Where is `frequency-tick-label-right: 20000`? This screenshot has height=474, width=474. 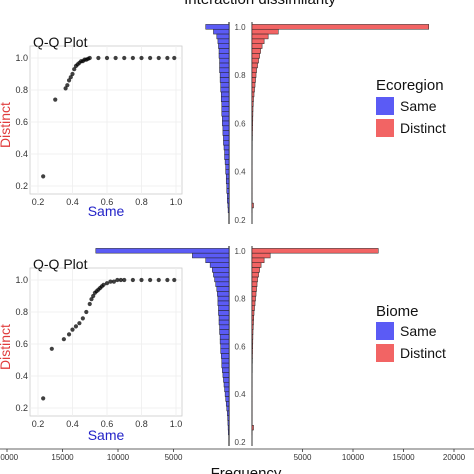
frequency-tick-label-right: 20000 is located at coordinates (454, 457).